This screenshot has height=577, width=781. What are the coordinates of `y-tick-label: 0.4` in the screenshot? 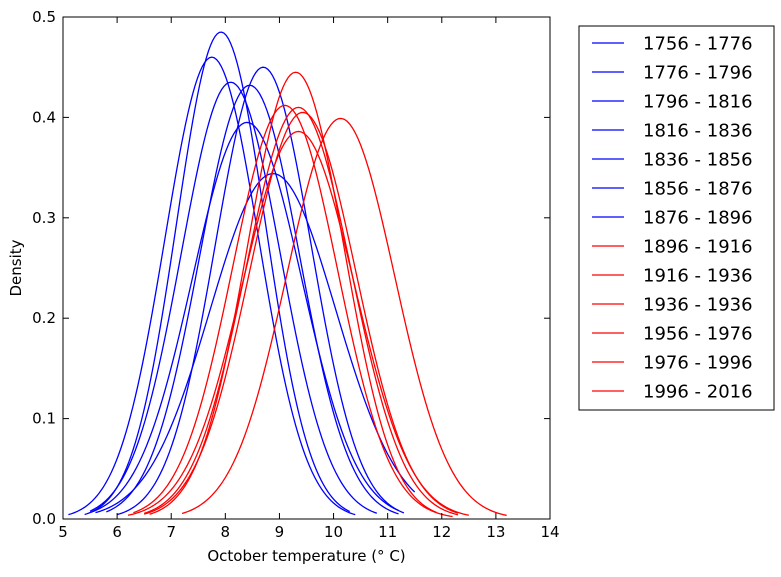 It's located at (44, 117).